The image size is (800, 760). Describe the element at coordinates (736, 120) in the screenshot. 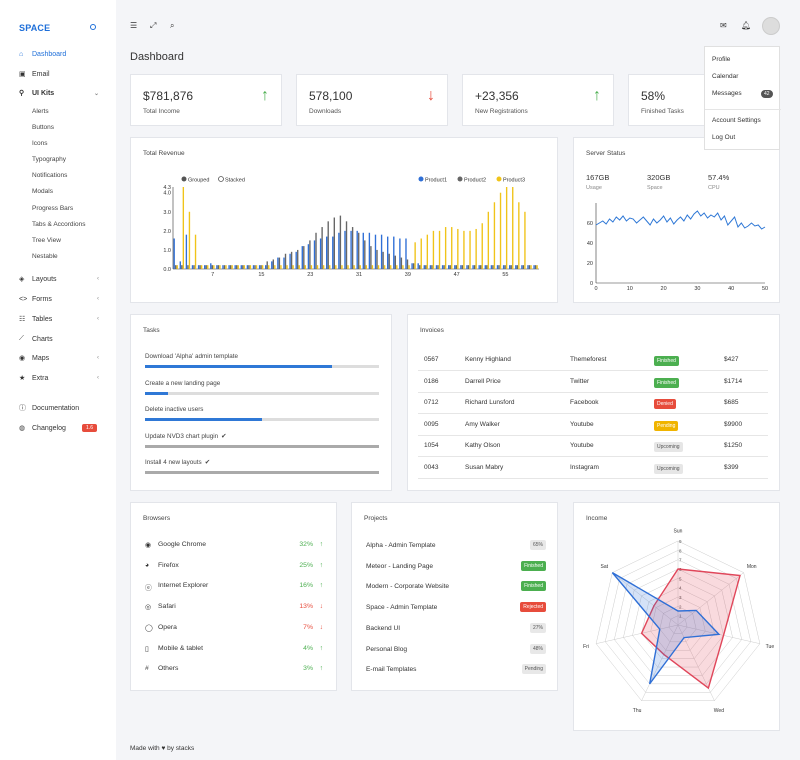

I see `menu-item-account-settings: Account Settings` at that location.